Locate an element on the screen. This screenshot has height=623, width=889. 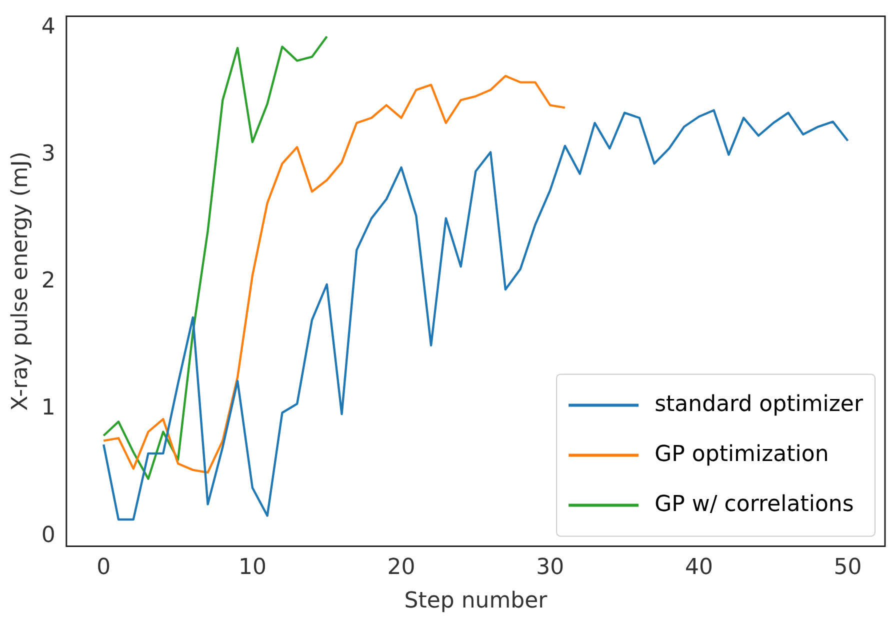
x-tick-label: 40 is located at coordinates (698, 567).